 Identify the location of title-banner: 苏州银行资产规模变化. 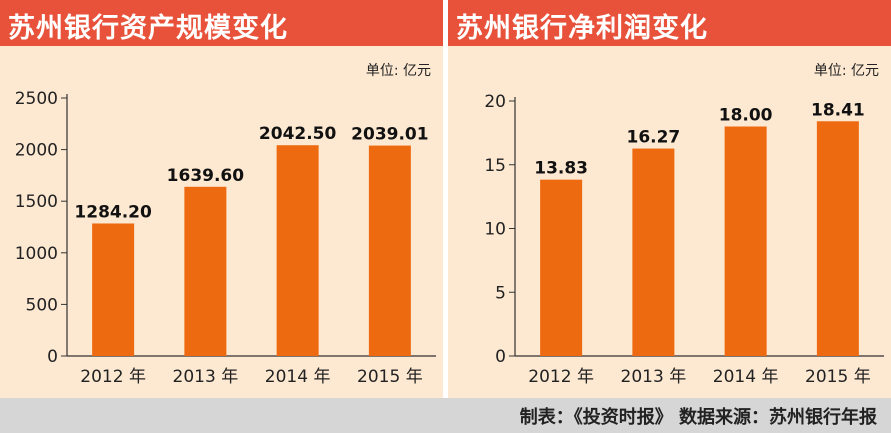
(221, 23).